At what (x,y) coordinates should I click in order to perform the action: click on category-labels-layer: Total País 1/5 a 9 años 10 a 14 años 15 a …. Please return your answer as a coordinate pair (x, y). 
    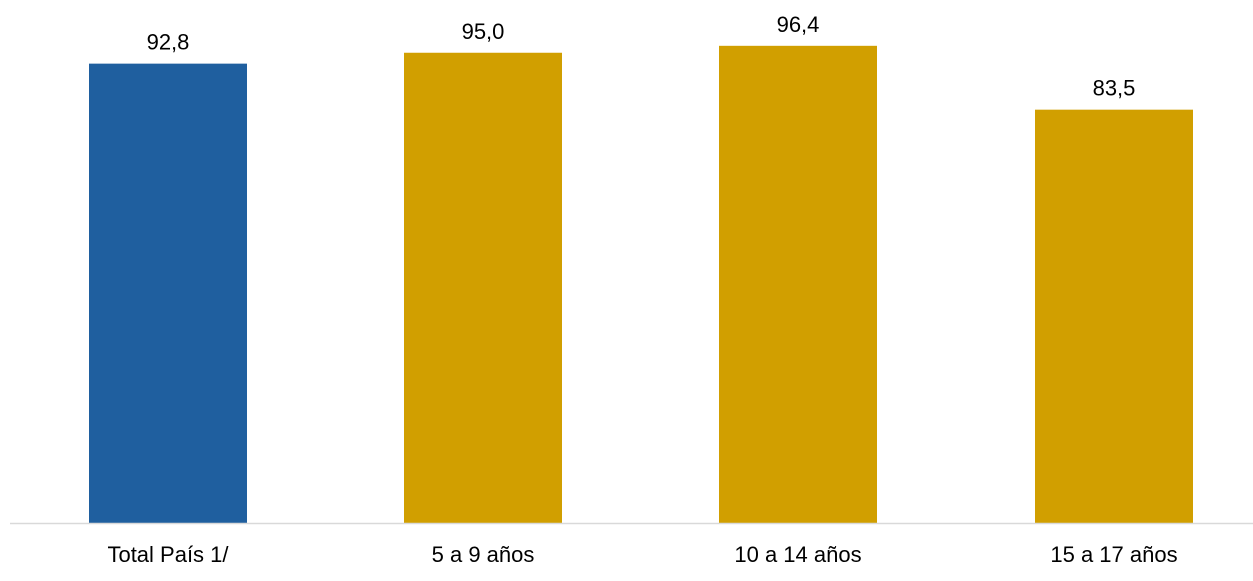
    Looking at the image, I should click on (642, 554).